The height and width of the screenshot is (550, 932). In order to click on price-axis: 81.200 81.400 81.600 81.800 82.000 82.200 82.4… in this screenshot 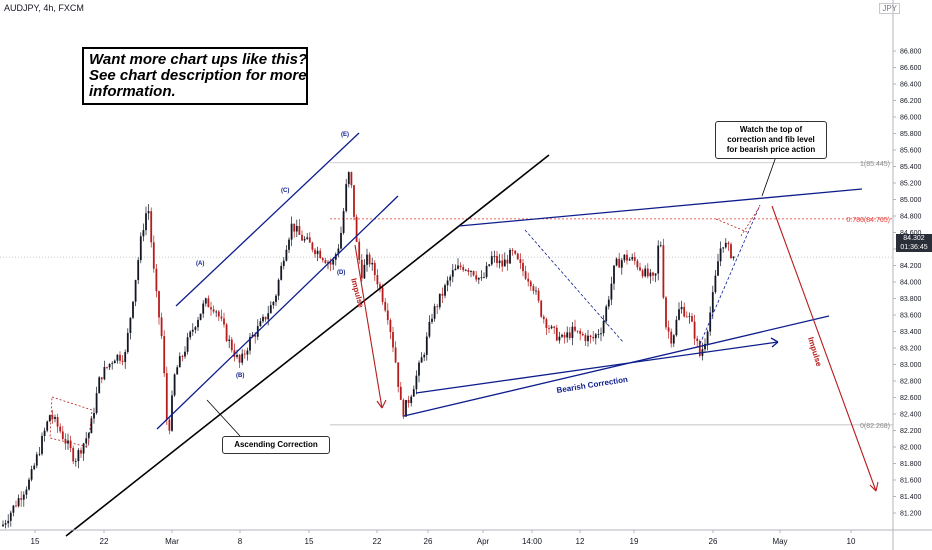, I will do `click(907, 275)`.